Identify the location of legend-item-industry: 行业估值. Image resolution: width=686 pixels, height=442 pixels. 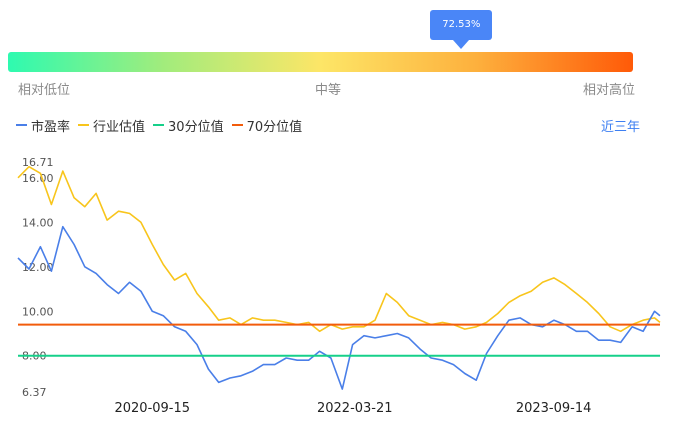
(112, 125).